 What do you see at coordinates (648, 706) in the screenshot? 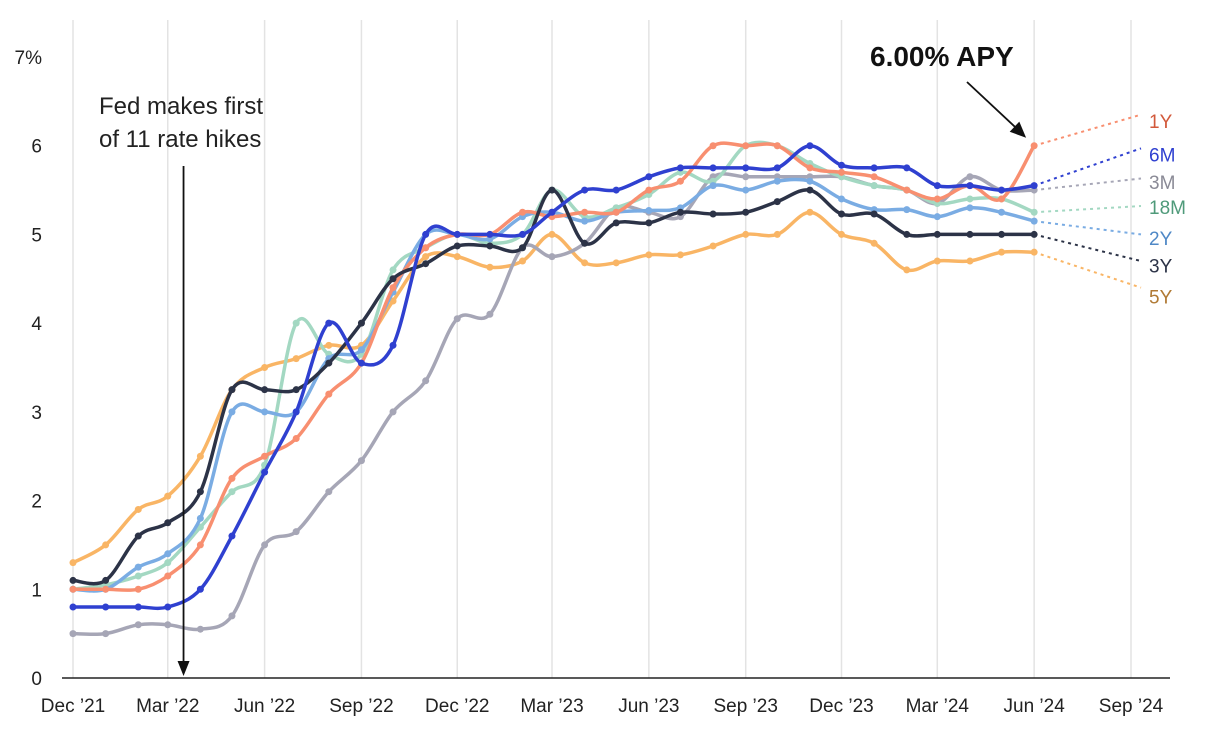
I see `x-tick-label: Jun ’23` at bounding box center [648, 706].